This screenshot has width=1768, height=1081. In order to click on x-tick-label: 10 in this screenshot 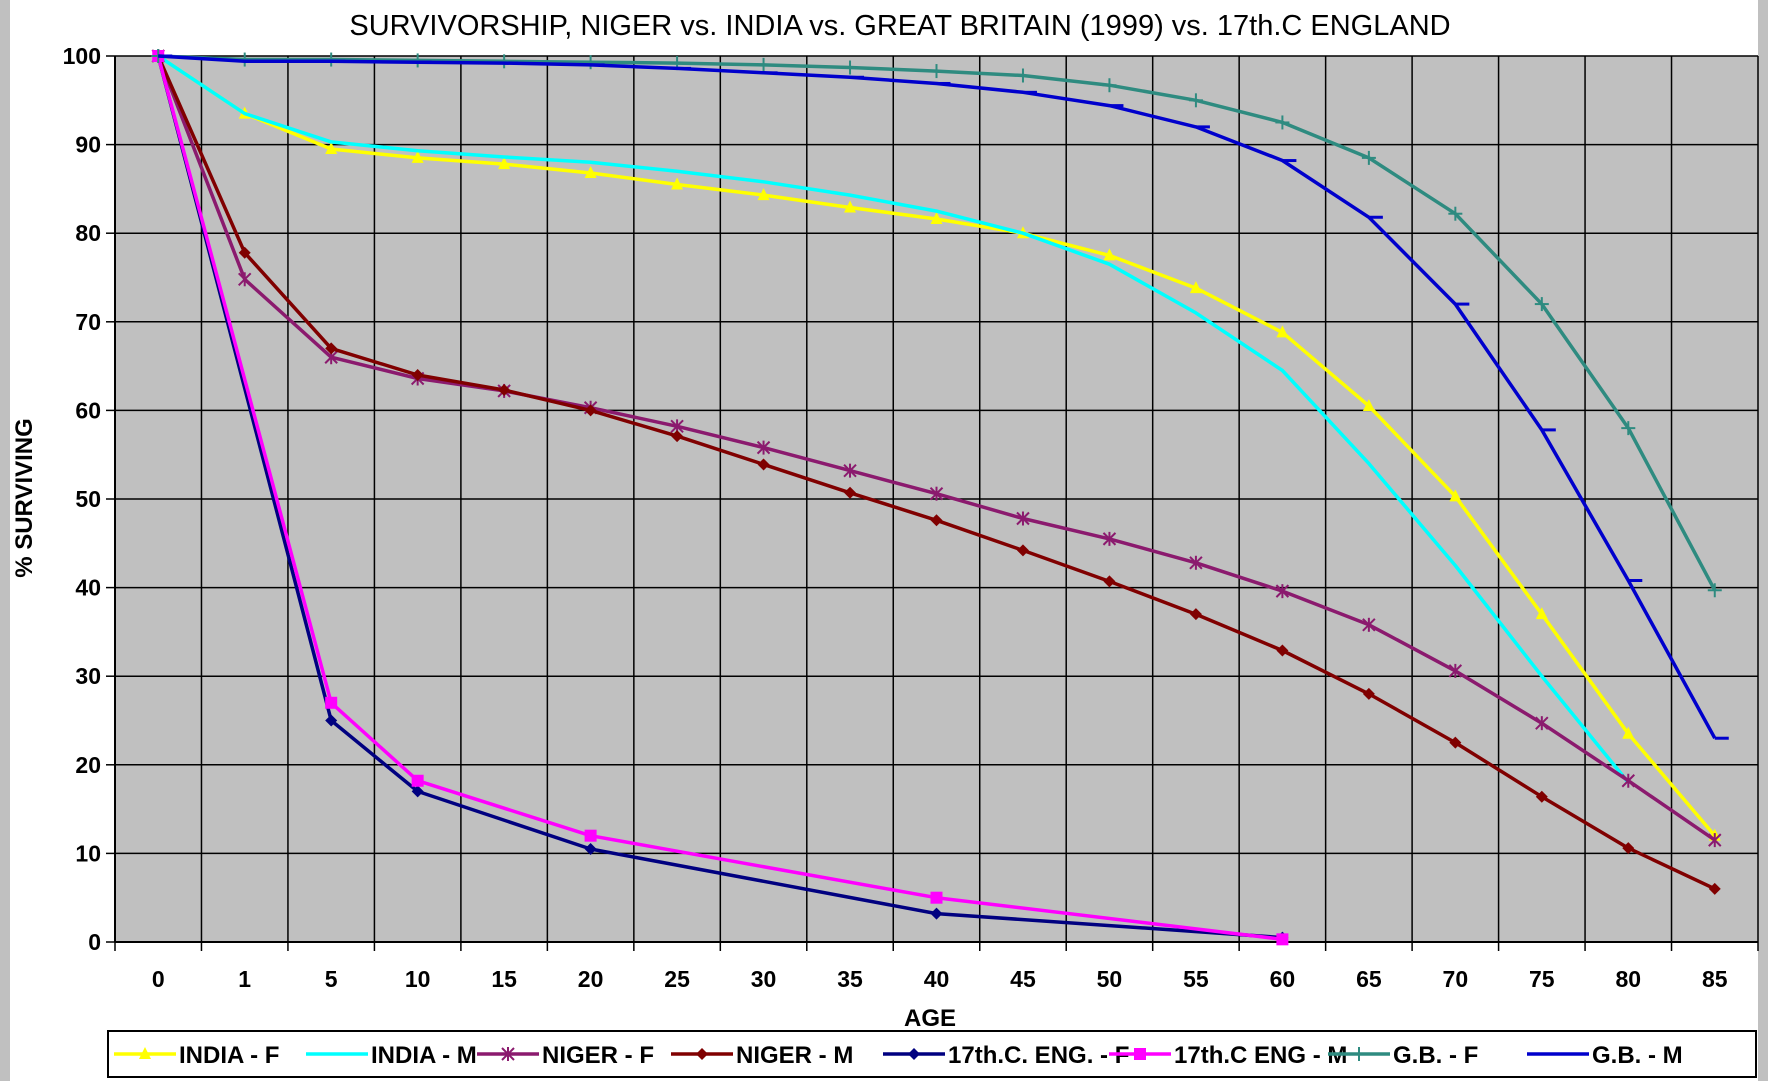, I will do `click(418, 979)`.